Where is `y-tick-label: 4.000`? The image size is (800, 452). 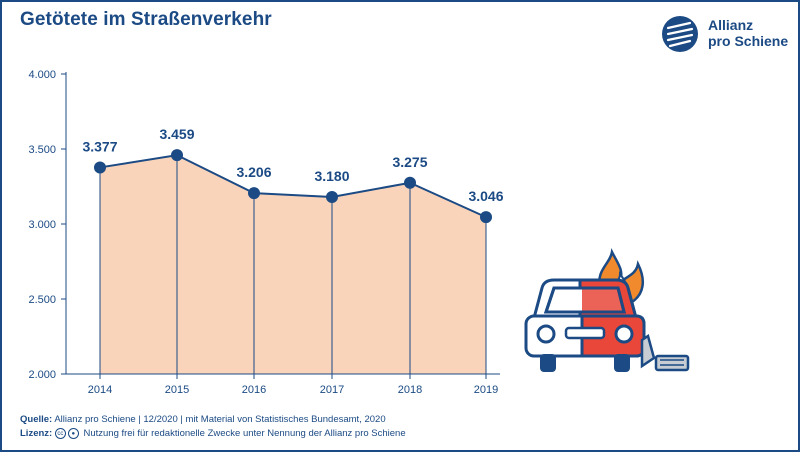
y-tick-label: 4.000 is located at coordinates (42, 75).